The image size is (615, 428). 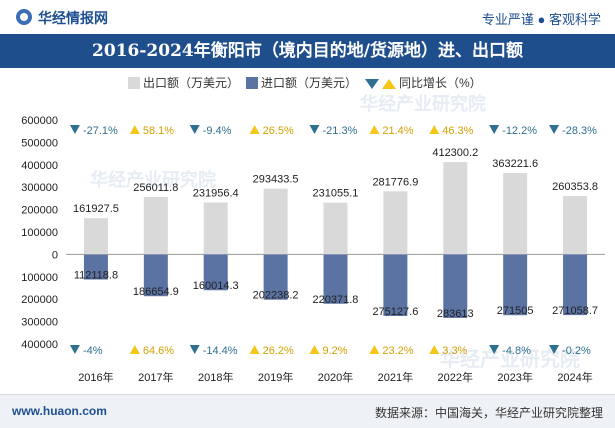 What do you see at coordinates (454, 351) in the screenshot?
I see `import-growth-label: 3.3%` at bounding box center [454, 351].